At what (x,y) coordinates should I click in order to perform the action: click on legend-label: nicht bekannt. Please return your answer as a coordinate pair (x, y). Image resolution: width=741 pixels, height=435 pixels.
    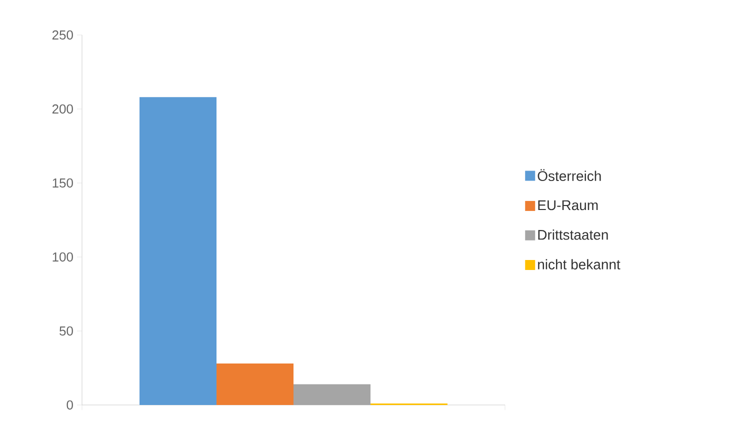
    Looking at the image, I should click on (579, 264).